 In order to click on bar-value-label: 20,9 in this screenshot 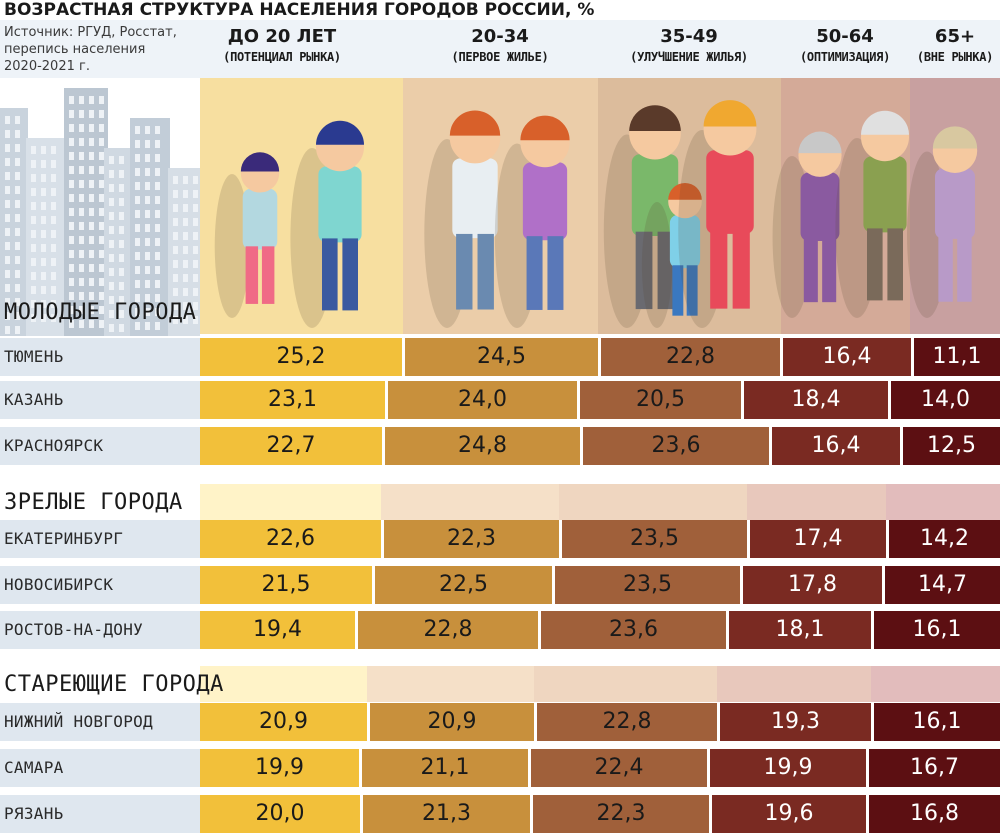, I will do `click(283, 721)`.